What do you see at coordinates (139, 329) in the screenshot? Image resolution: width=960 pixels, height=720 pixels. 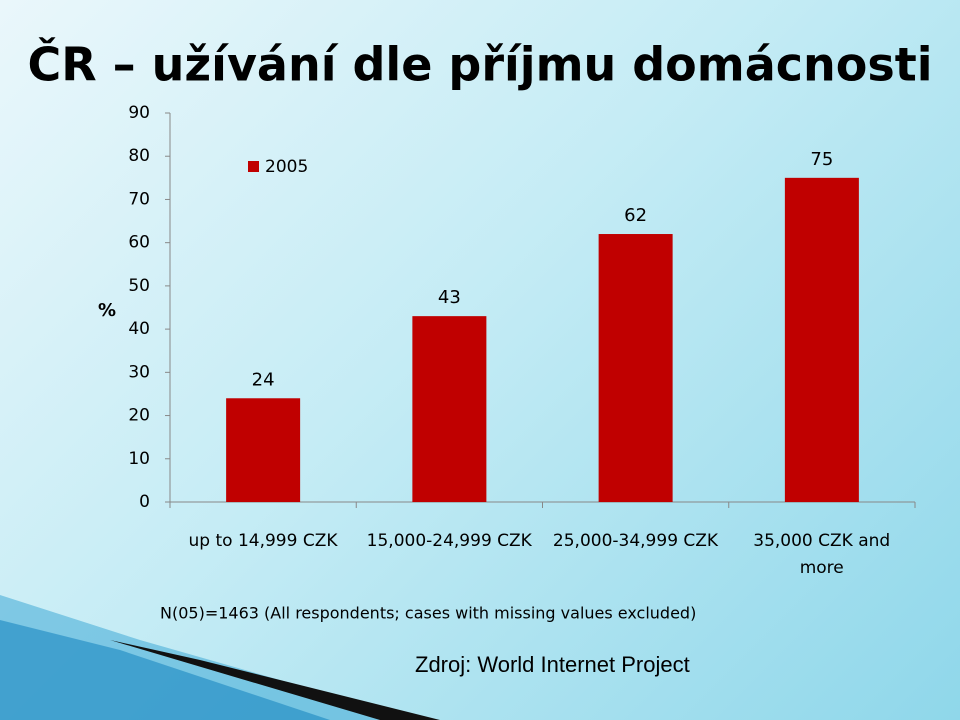 I see `y-tick-label: 40` at bounding box center [139, 329].